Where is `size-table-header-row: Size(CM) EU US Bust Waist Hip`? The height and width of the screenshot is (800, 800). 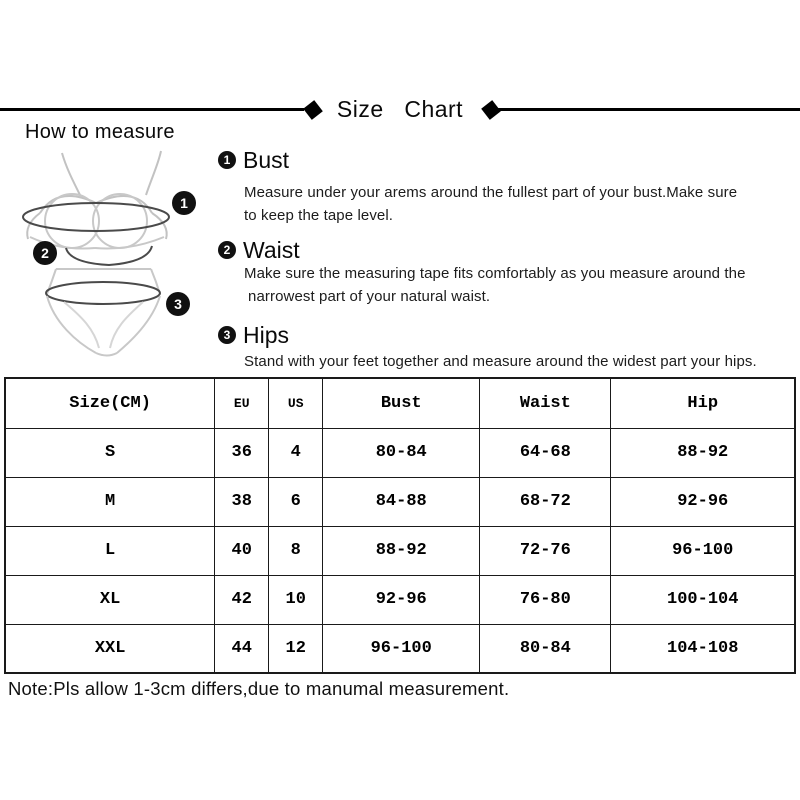 size-table-header-row: Size(CM) EU US Bust Waist Hip is located at coordinates (400, 403).